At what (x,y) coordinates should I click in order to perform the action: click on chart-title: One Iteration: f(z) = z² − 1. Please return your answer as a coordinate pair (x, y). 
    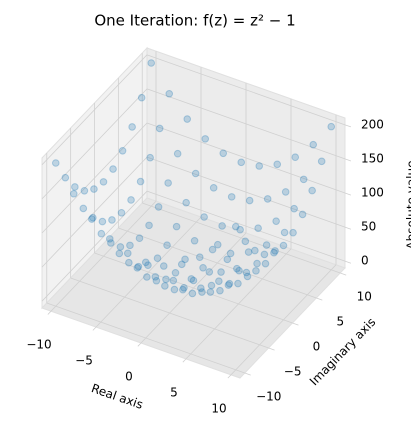
    Looking at the image, I should click on (194, 21).